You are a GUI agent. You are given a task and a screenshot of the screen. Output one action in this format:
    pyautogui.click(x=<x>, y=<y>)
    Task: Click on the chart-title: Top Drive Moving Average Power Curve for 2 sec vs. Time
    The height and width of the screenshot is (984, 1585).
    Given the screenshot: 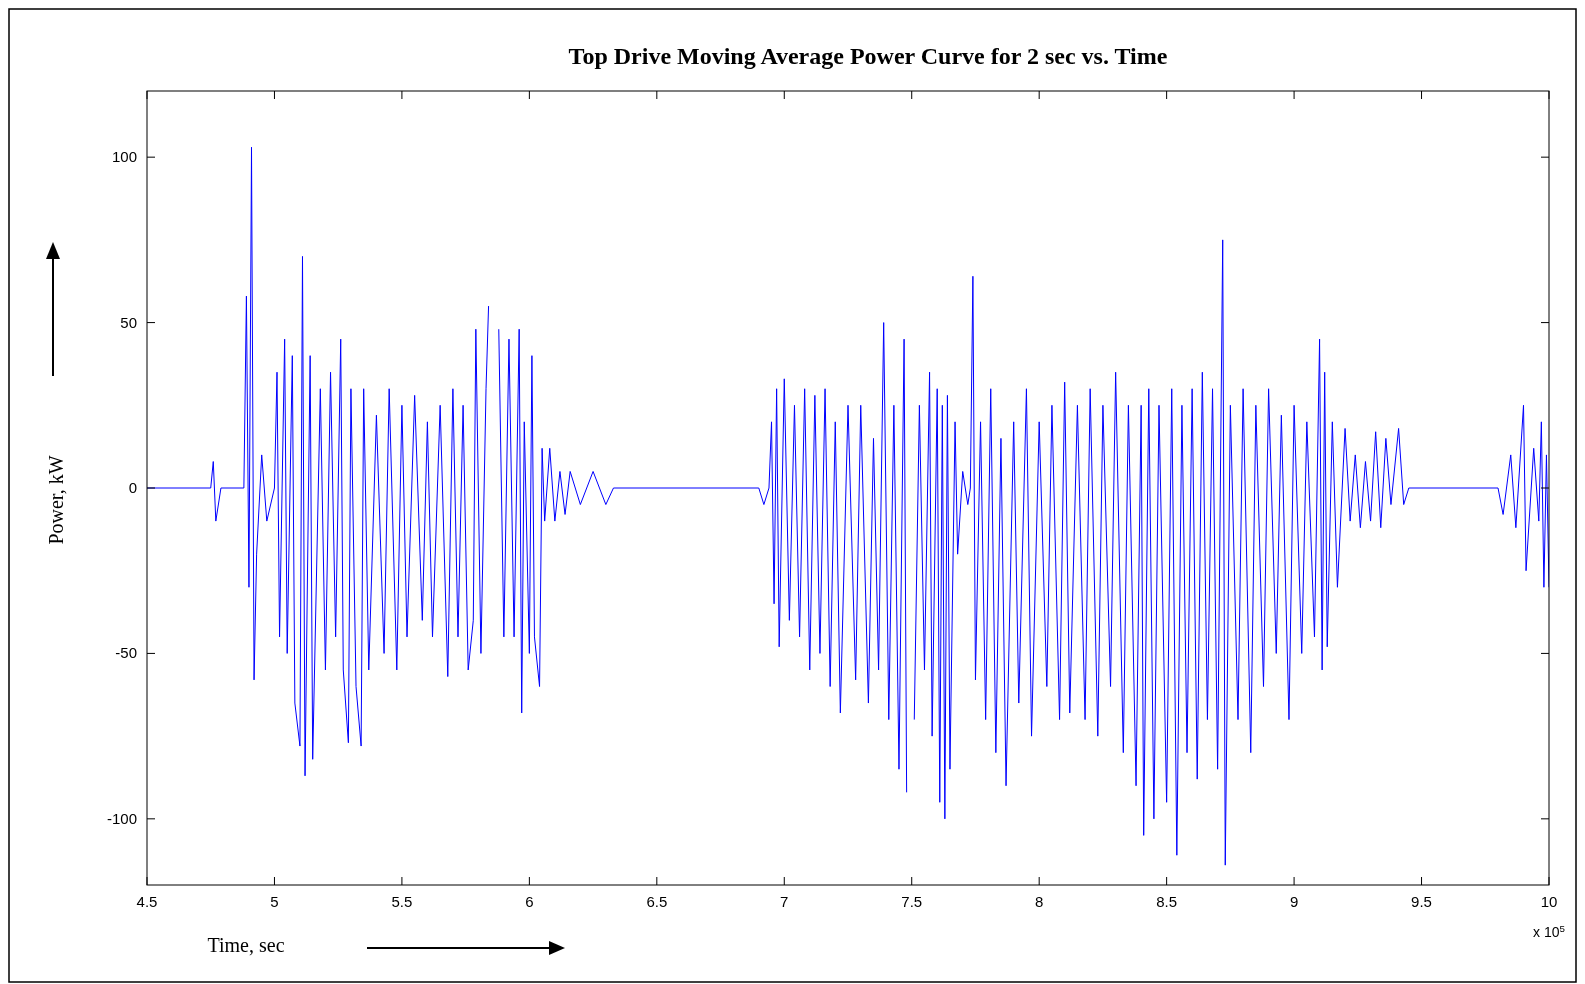 What is the action you would take?
    pyautogui.click(x=868, y=56)
    